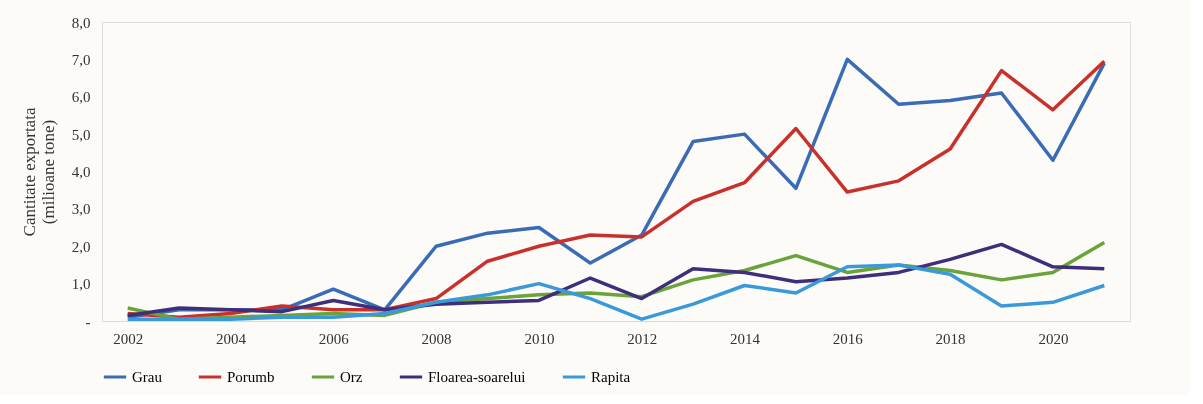  What do you see at coordinates (81, 246) in the screenshot?
I see `y-tick-label: 2,0` at bounding box center [81, 246].